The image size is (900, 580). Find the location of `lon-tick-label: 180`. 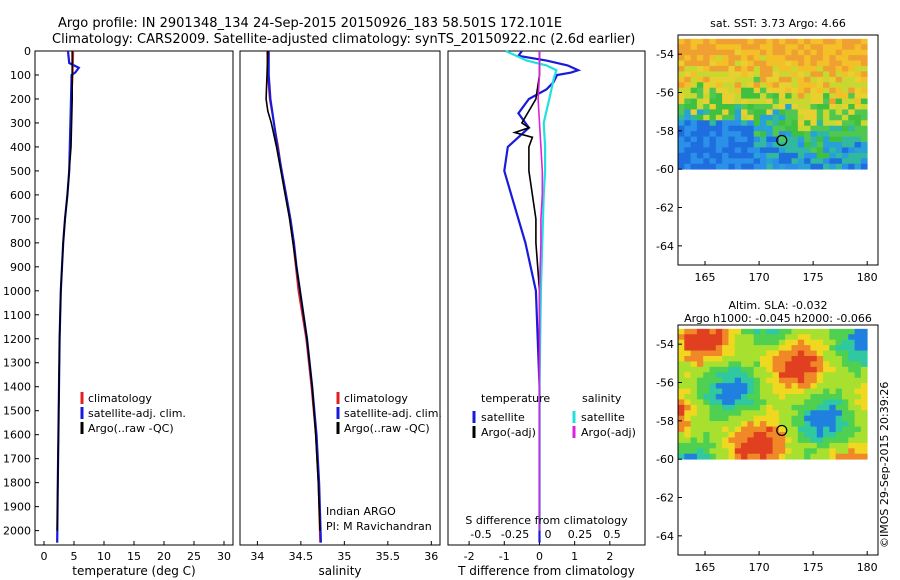

lon-tick-label: 180 is located at coordinates (867, 277).